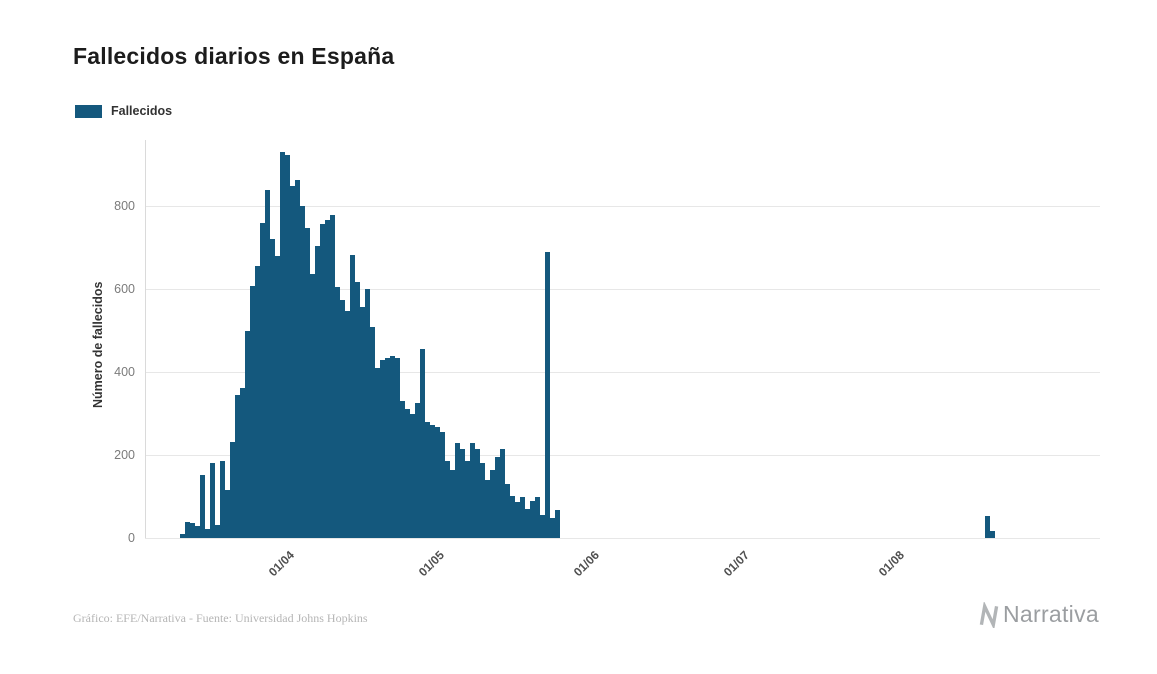 This screenshot has width=1157, height=674. Describe the element at coordinates (124, 289) in the screenshot. I see `y-tick-label: 600` at that location.